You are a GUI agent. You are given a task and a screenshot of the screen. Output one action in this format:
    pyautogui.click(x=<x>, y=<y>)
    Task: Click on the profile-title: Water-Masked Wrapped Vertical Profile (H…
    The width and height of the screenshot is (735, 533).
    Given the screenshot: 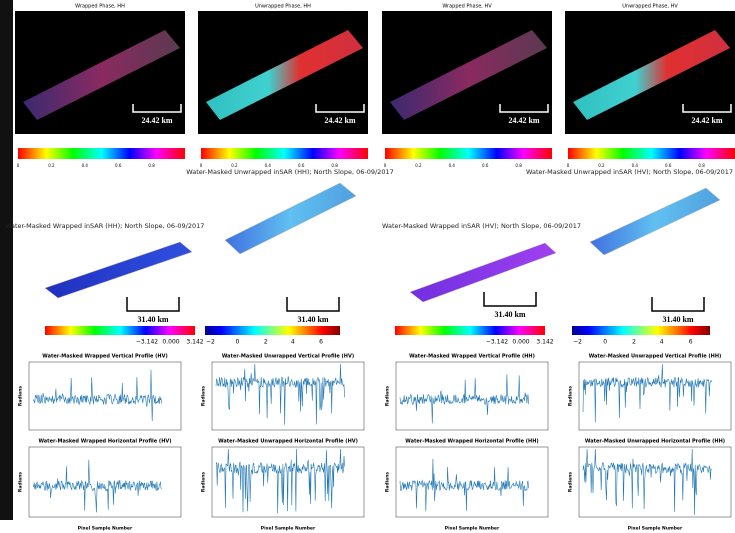 What is the action you would take?
    pyautogui.click(x=472, y=357)
    